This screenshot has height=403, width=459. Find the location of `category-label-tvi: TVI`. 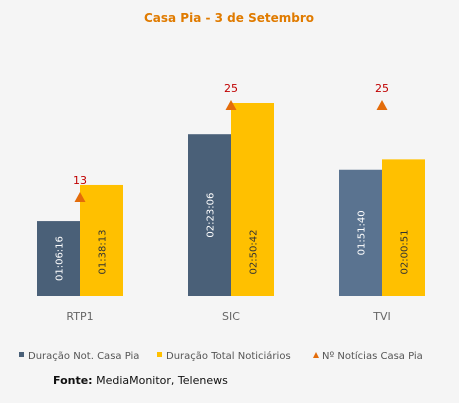

category-label-tvi: TVI is located at coordinates (381, 316).